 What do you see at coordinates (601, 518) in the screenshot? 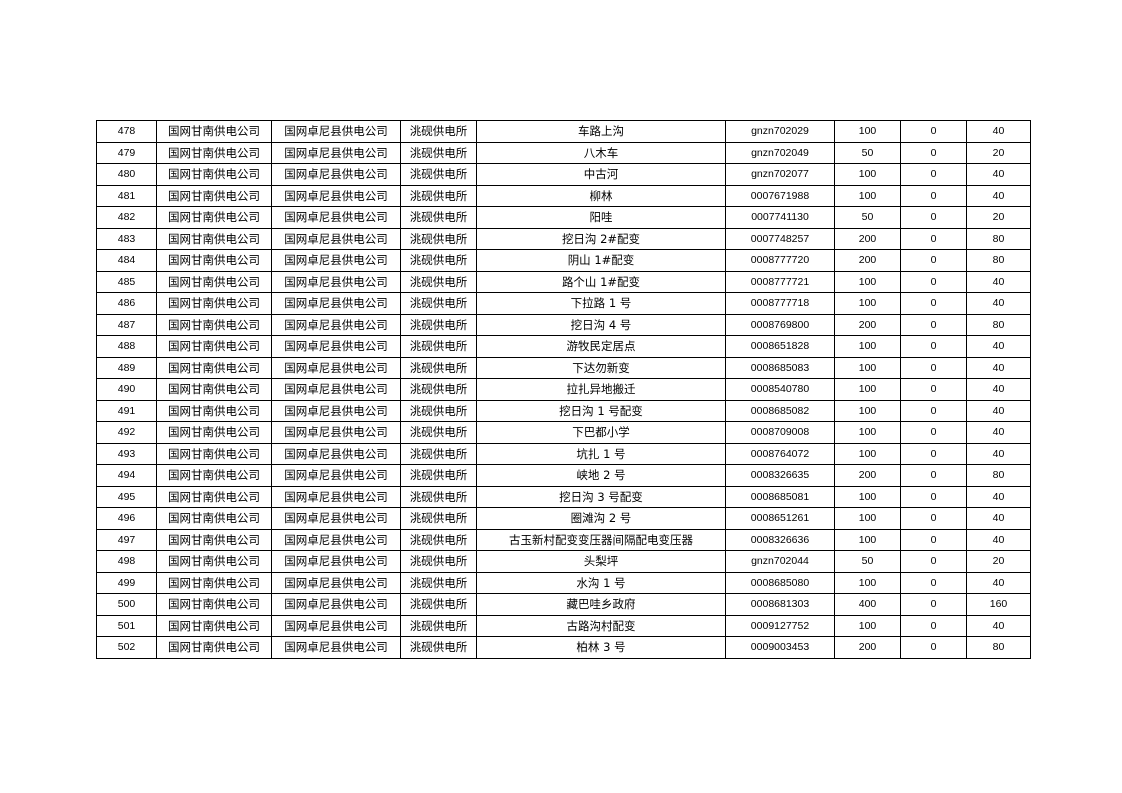
I see `transformer-name-cell: 圈滩沟 2 号` at bounding box center [601, 518].